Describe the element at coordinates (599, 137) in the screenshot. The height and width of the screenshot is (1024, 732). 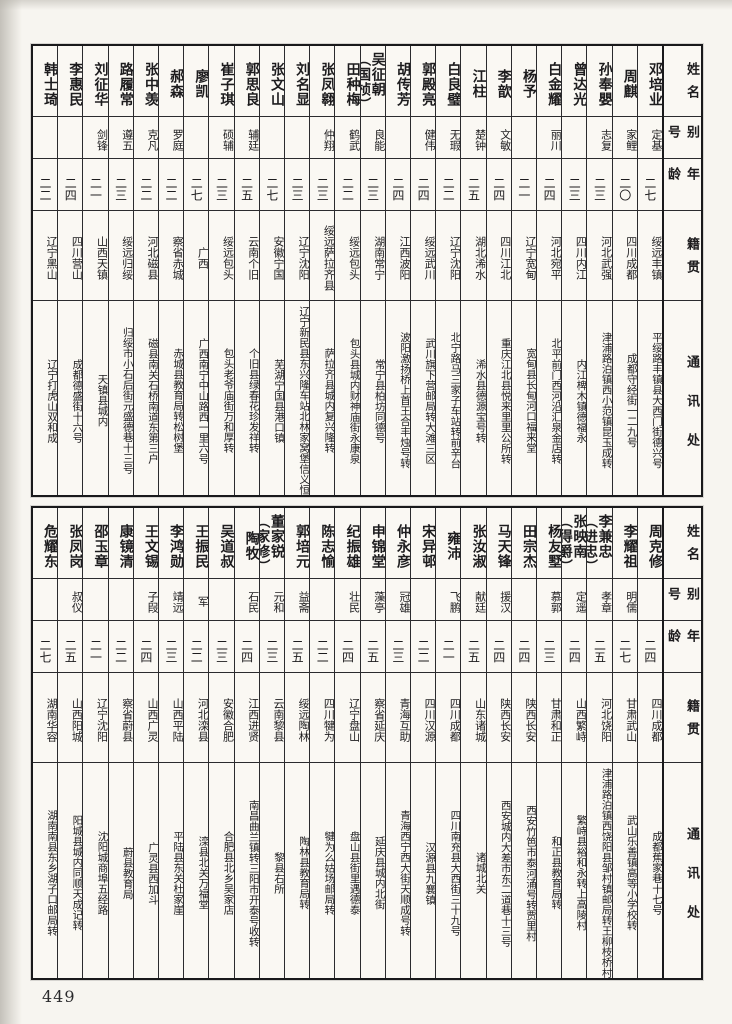
I see `alias-cell: 志复` at that location.